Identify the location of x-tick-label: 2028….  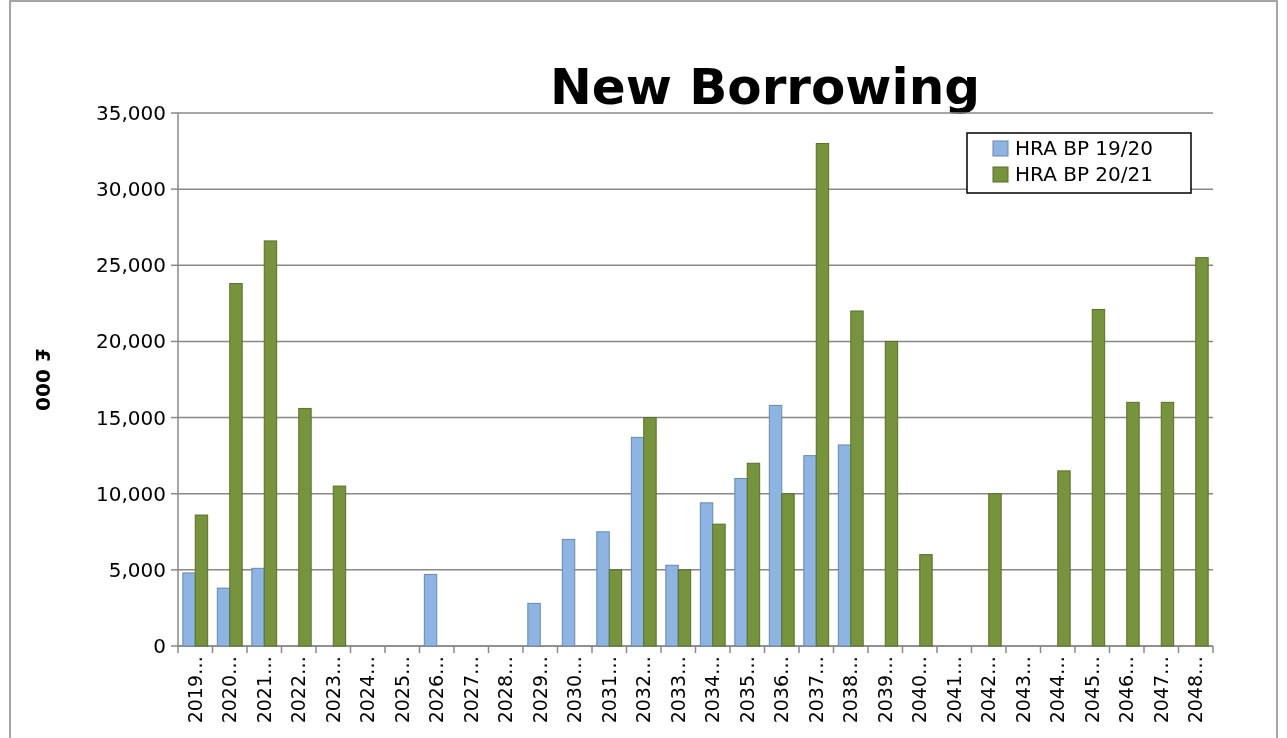
(505, 690).